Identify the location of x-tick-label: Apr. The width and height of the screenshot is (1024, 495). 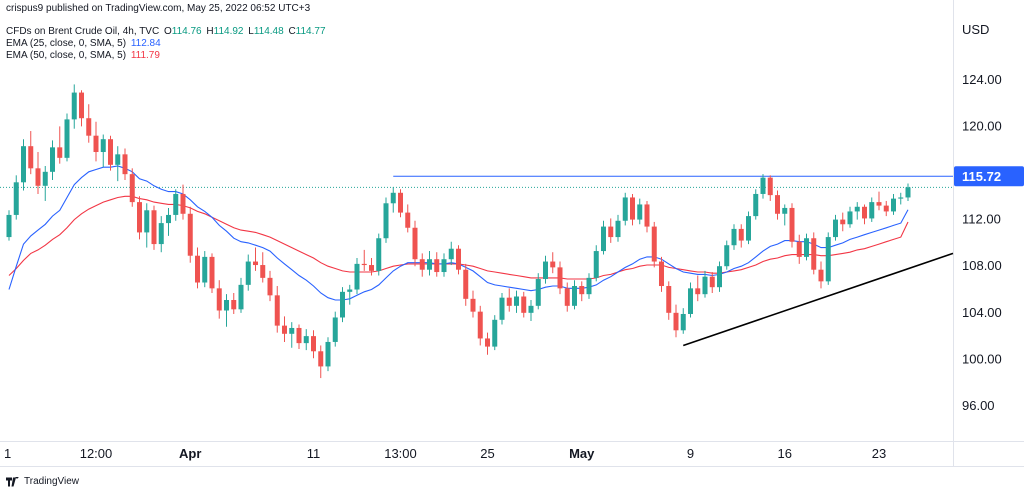
(190, 453).